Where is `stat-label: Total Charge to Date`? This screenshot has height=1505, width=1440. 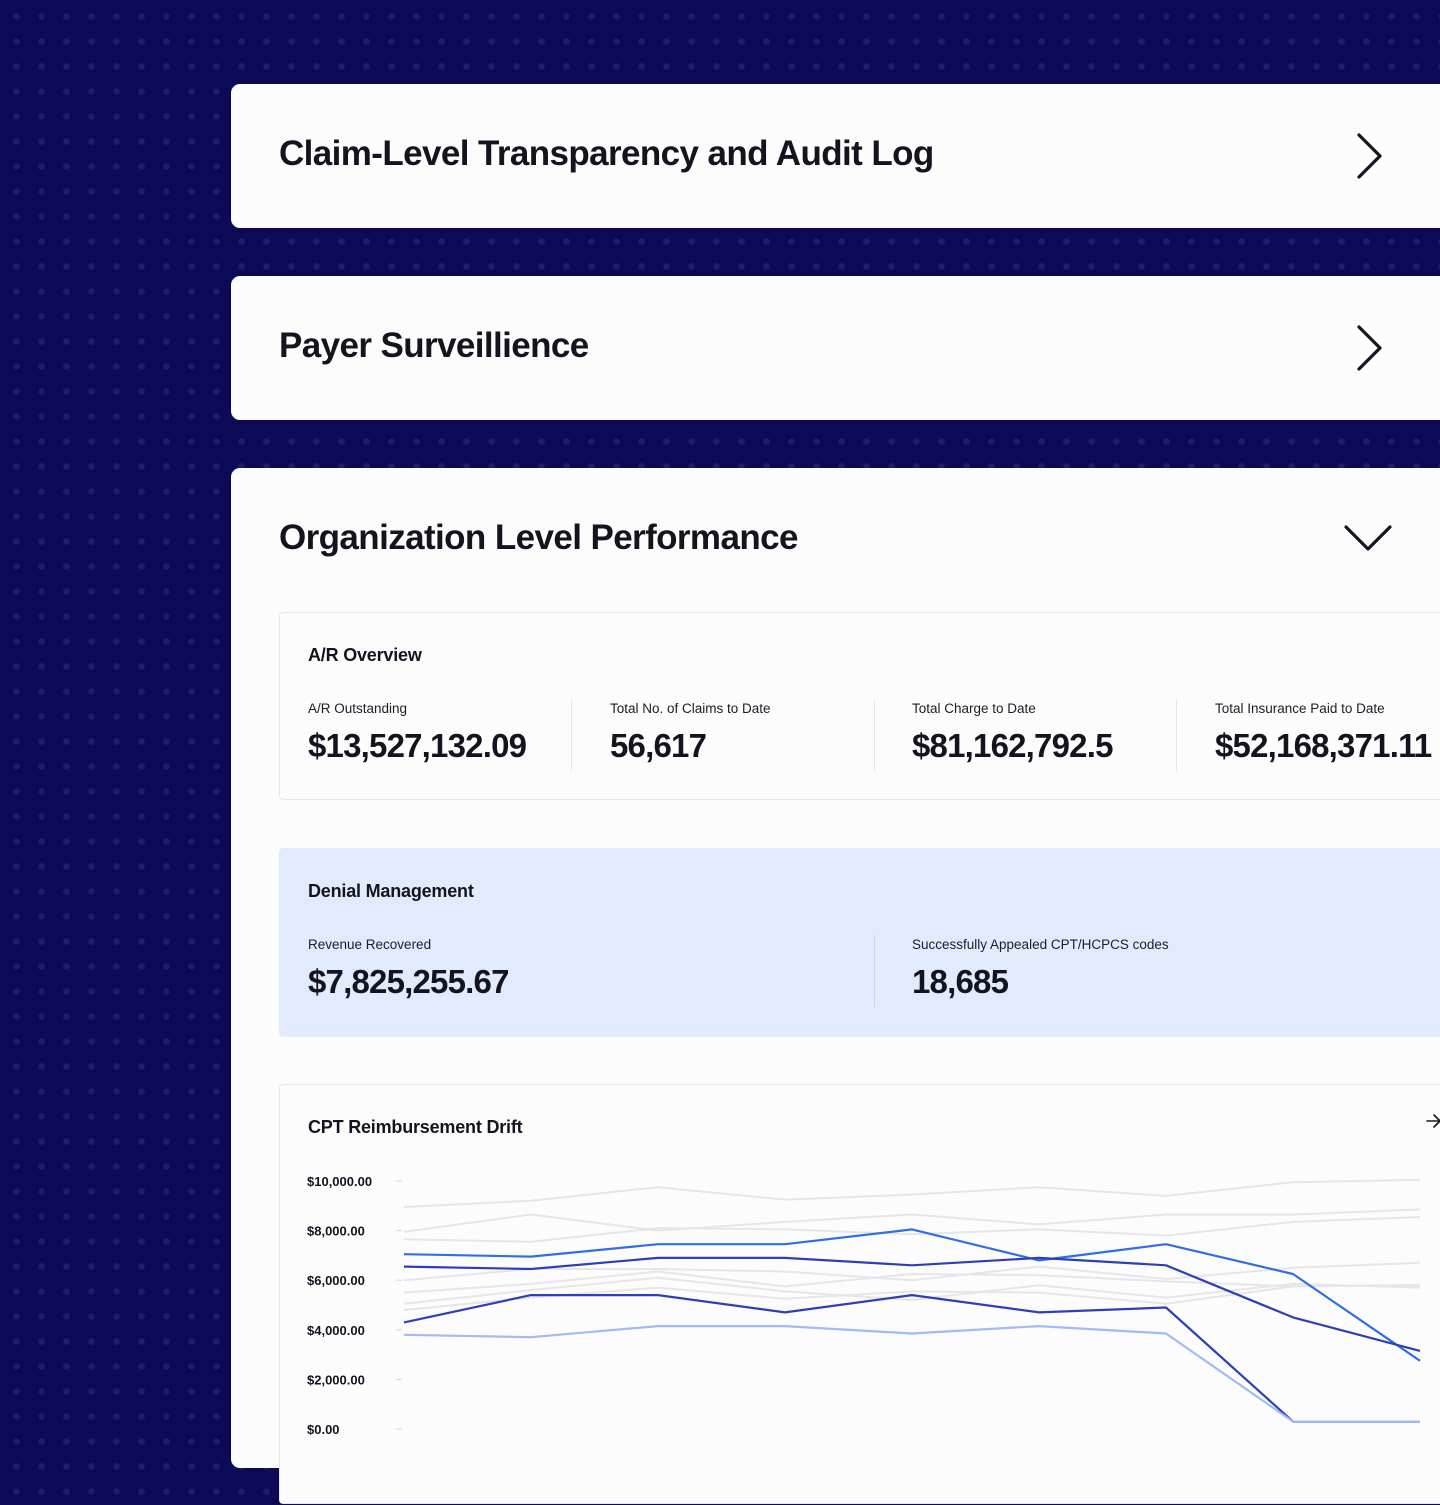
stat-label: Total Charge to Date is located at coordinates (974, 708).